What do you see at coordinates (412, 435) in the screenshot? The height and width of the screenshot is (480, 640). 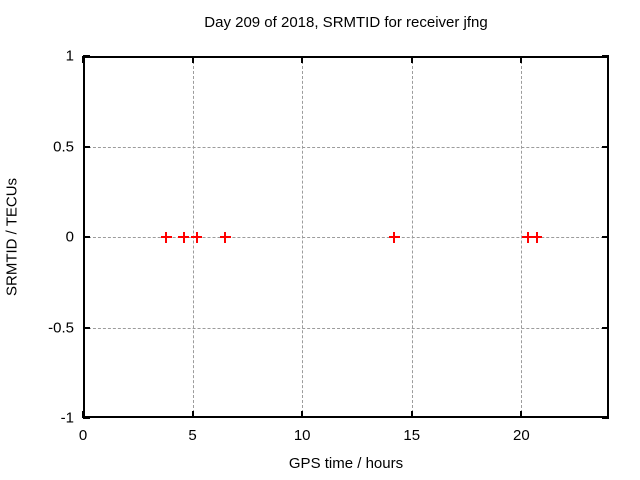 I see `x-tick-label: 15` at bounding box center [412, 435].